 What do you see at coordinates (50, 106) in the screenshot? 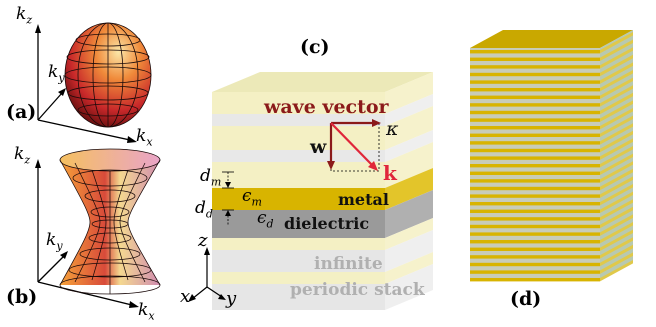
I see `ky-axis-a` at bounding box center [50, 106].